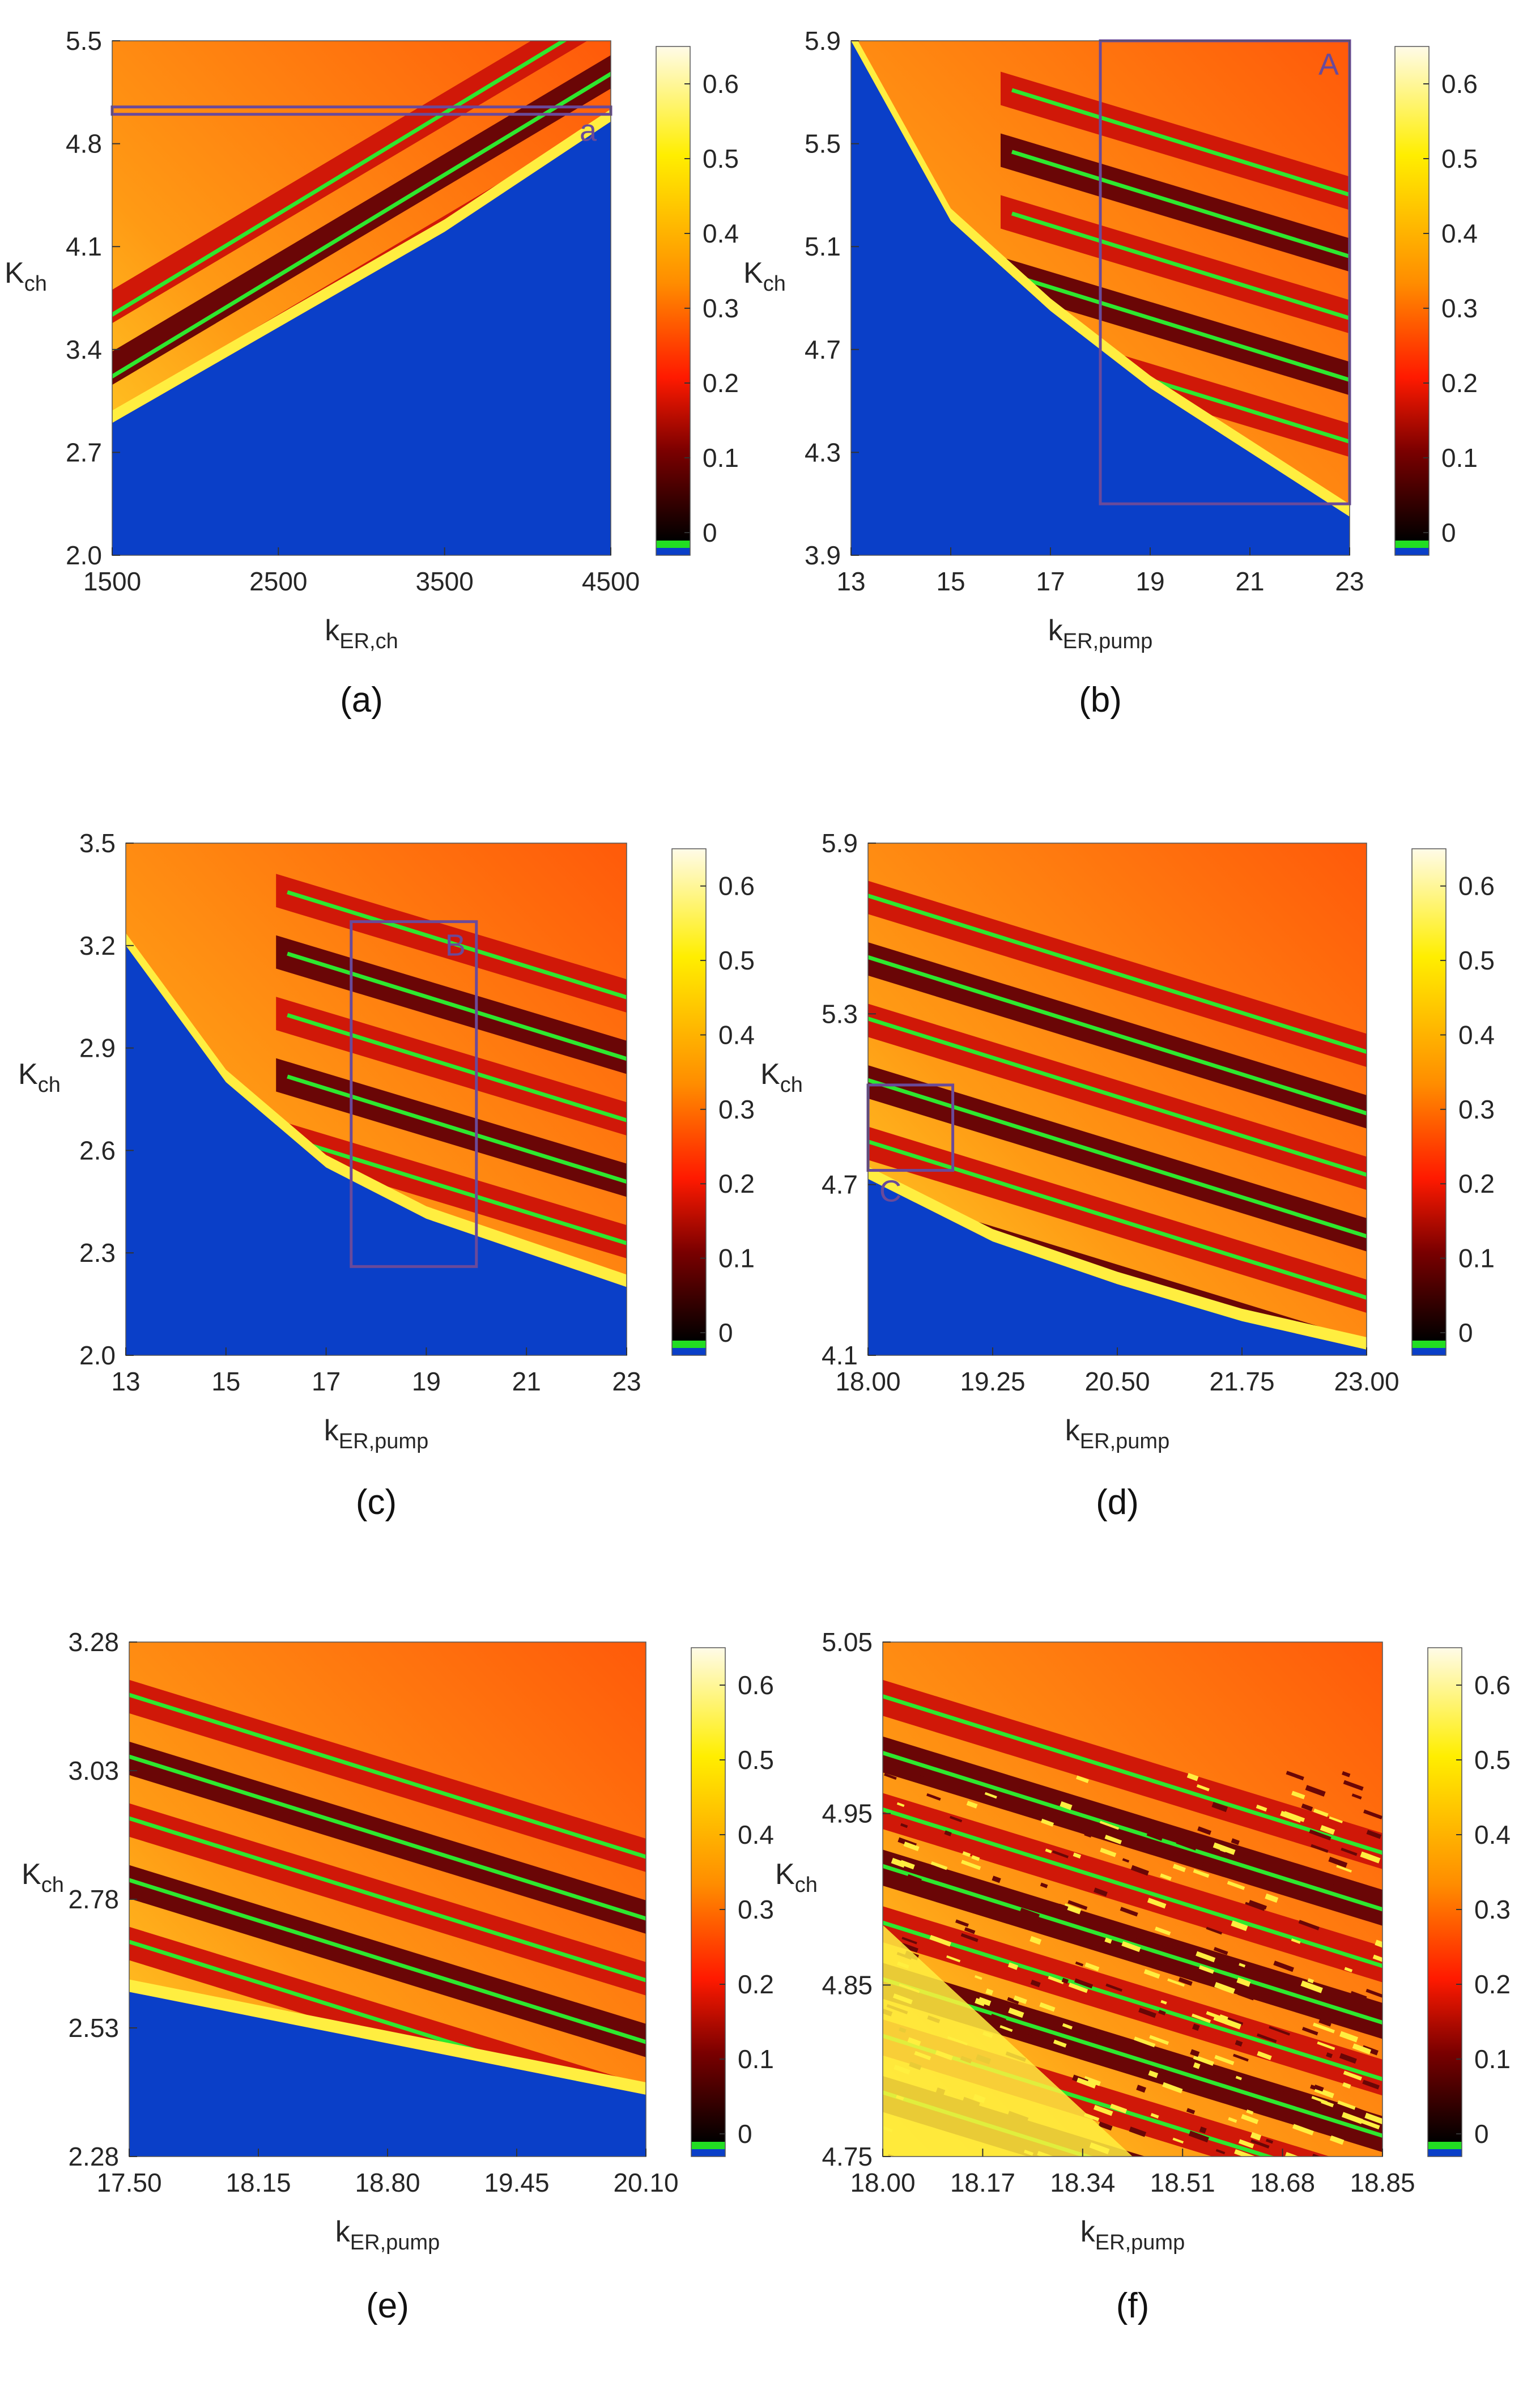 The height and width of the screenshot is (2386, 1540). I want to click on y-tick-label: 3.28, so click(93, 1642).